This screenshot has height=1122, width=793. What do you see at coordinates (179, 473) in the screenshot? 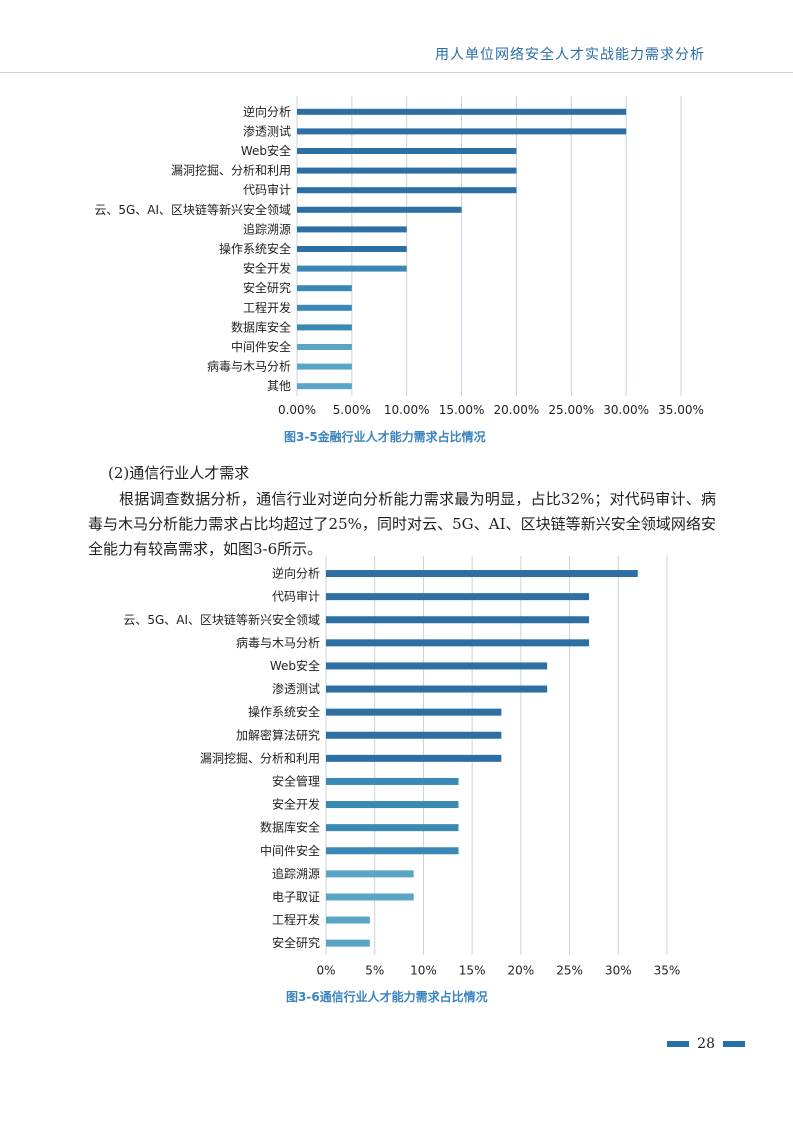
I see `section-heading: (2)通信行业人才需求` at bounding box center [179, 473].